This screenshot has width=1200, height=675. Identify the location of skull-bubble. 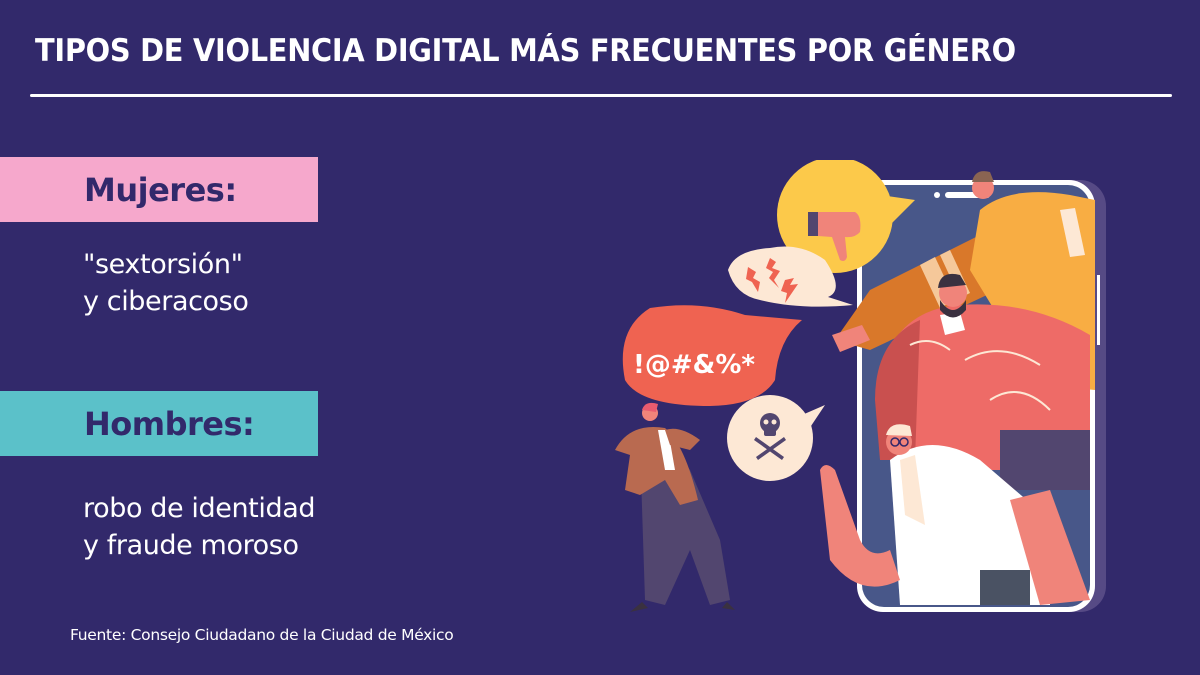
(776, 438).